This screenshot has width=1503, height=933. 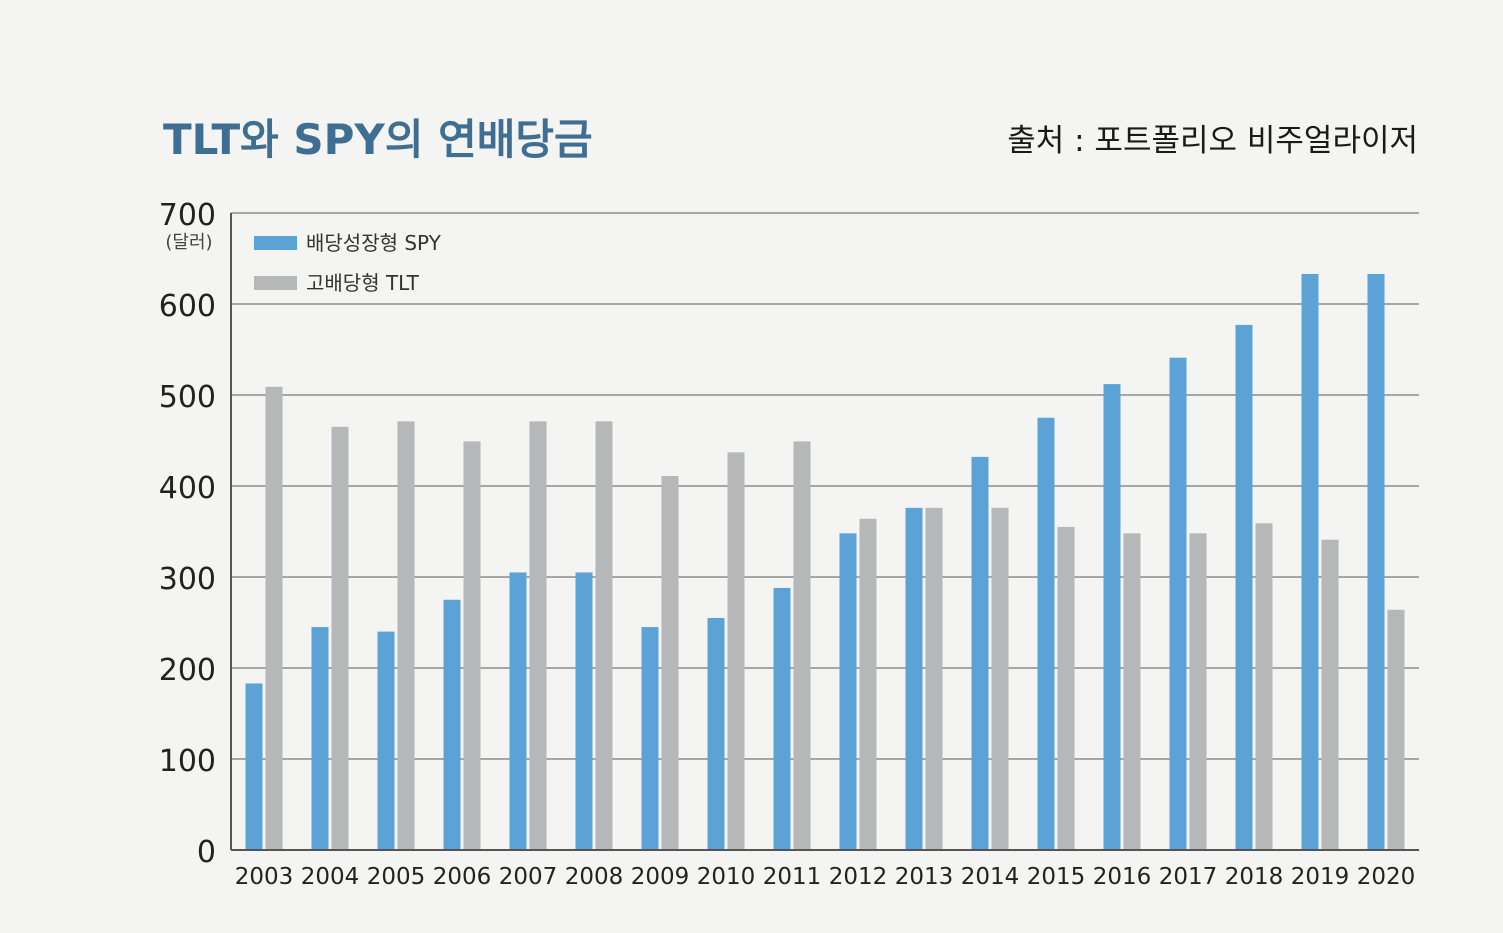 I want to click on x-tick-label: 2004, so click(x=330, y=877).